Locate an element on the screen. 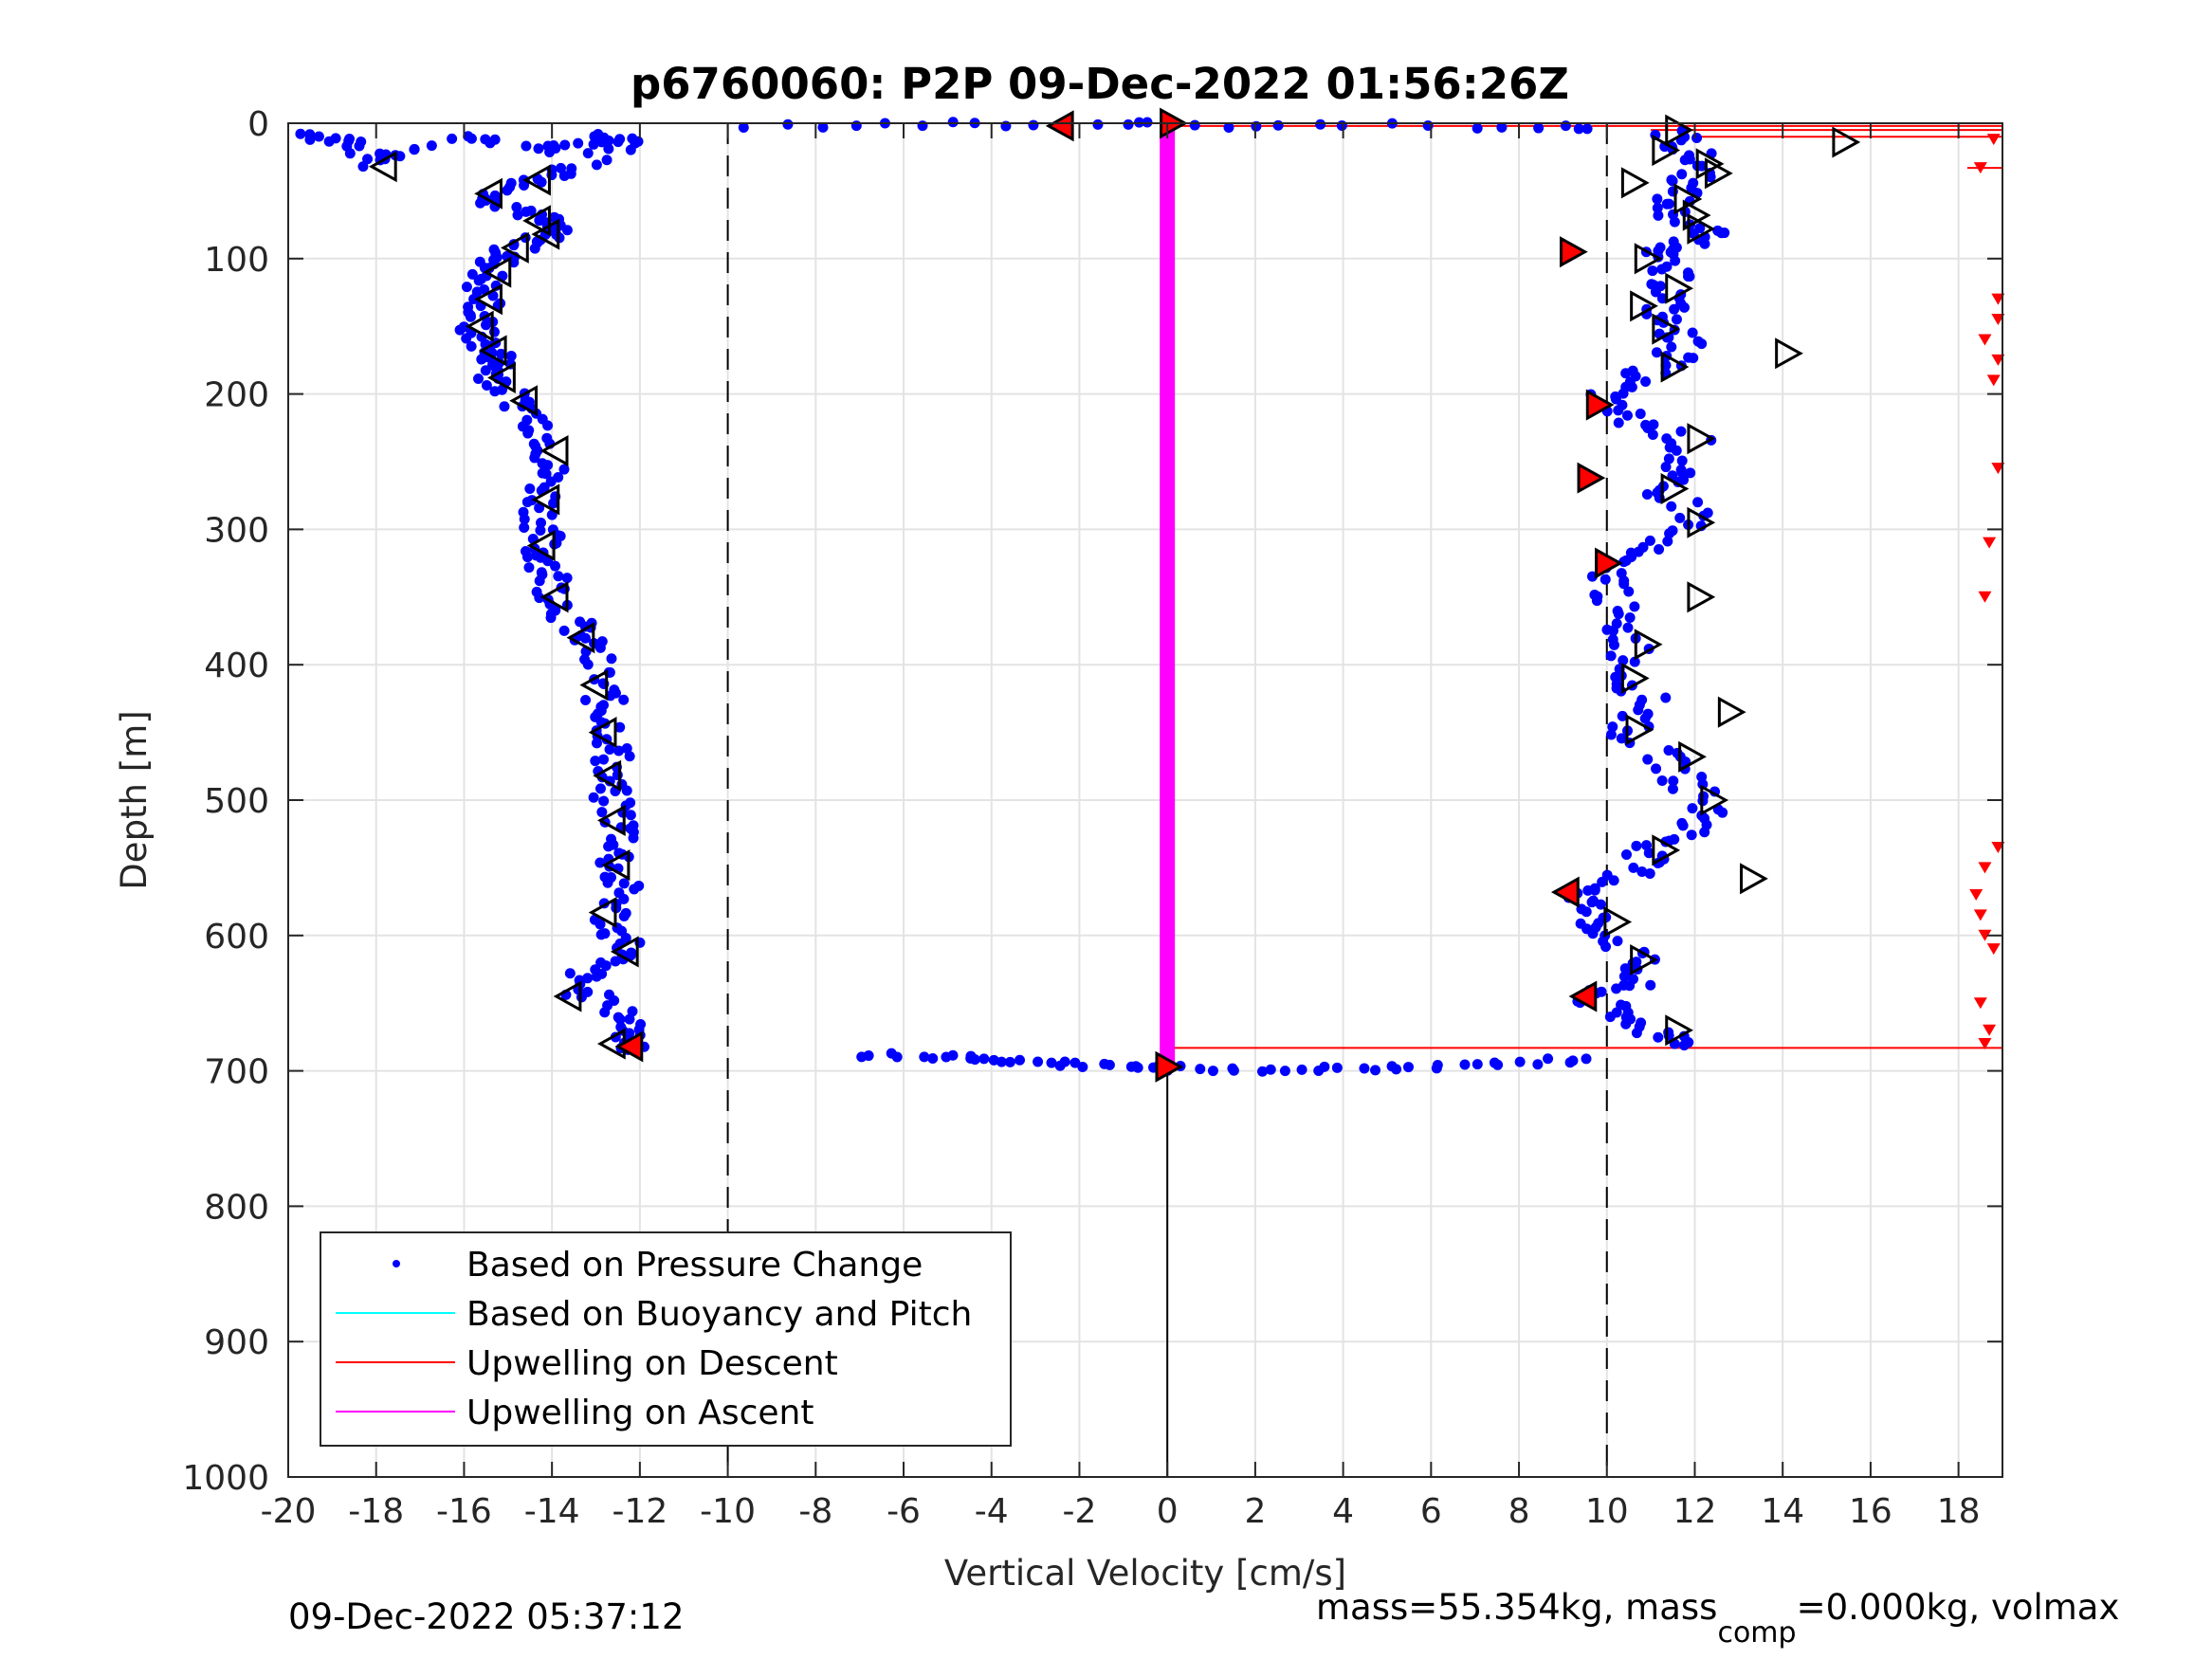 The width and height of the screenshot is (2212, 1659). x-tick-label: -16 is located at coordinates (464, 1511).